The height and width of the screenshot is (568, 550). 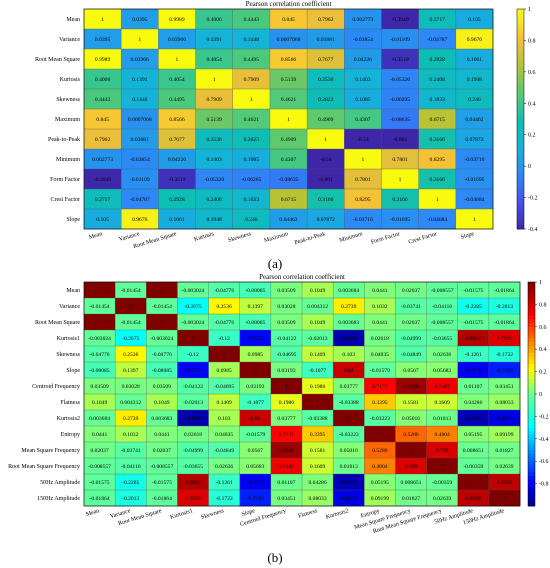 I want to click on cell-value: 0.09199, so click(x=504, y=435).